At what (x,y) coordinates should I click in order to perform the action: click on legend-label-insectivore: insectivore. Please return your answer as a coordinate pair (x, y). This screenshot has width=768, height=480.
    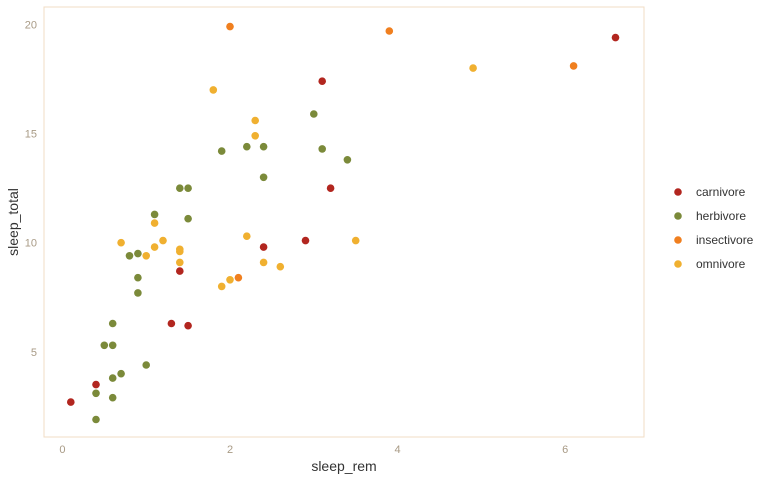
    Looking at the image, I should click on (725, 240).